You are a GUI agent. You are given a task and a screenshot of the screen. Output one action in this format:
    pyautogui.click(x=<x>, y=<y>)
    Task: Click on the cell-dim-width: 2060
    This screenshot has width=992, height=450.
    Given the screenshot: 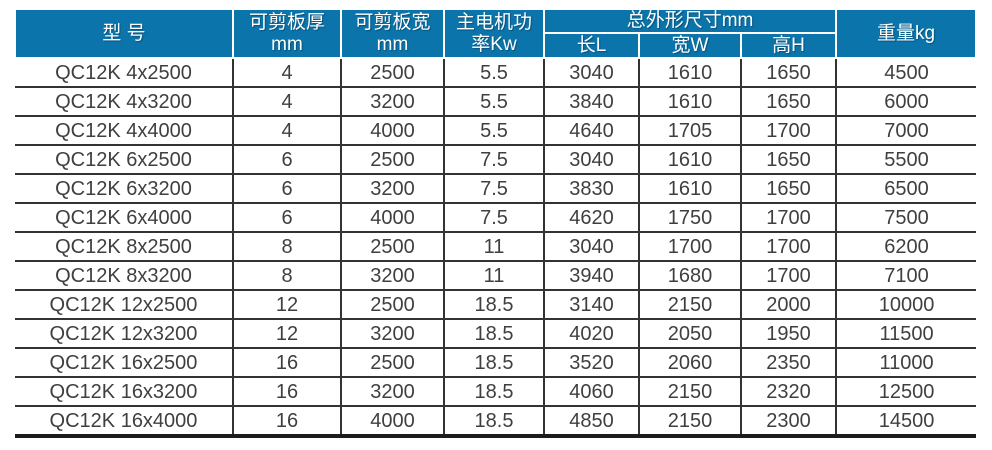 What is the action you would take?
    pyautogui.click(x=690, y=362)
    